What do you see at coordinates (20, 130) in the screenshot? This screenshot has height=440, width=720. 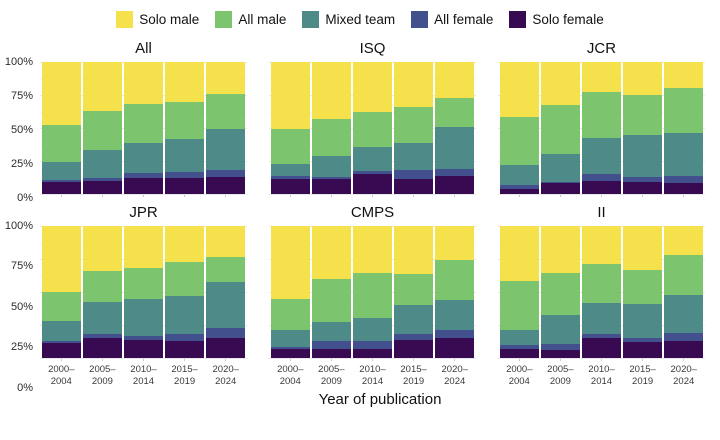 I see `y-axis-labels: 0% 25% 50% 75% 100%` at bounding box center [20, 130].